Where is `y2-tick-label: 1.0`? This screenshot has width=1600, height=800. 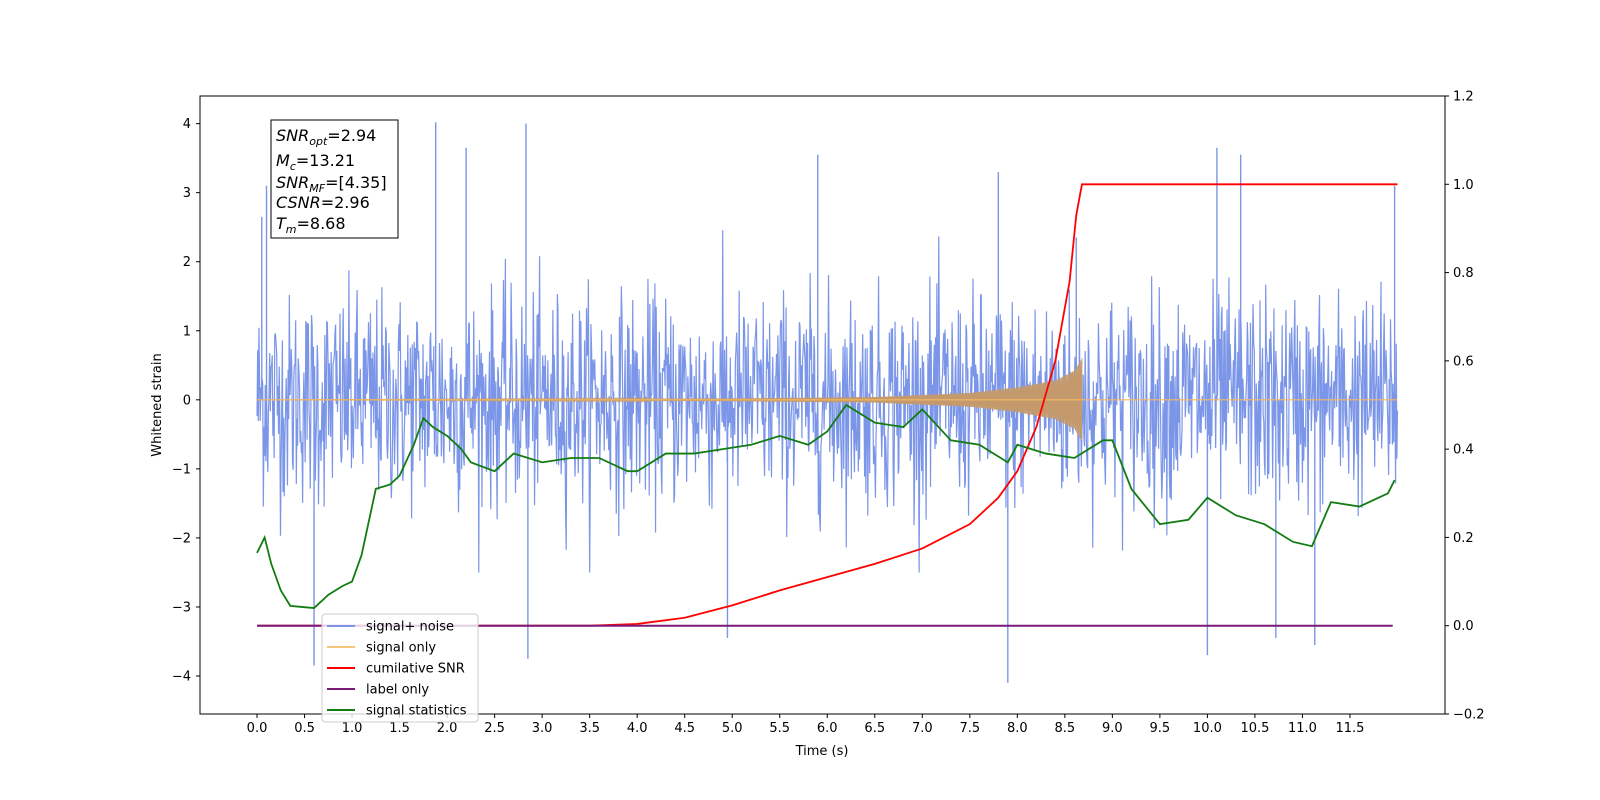
y2-tick-label: 1.0 is located at coordinates (1463, 185).